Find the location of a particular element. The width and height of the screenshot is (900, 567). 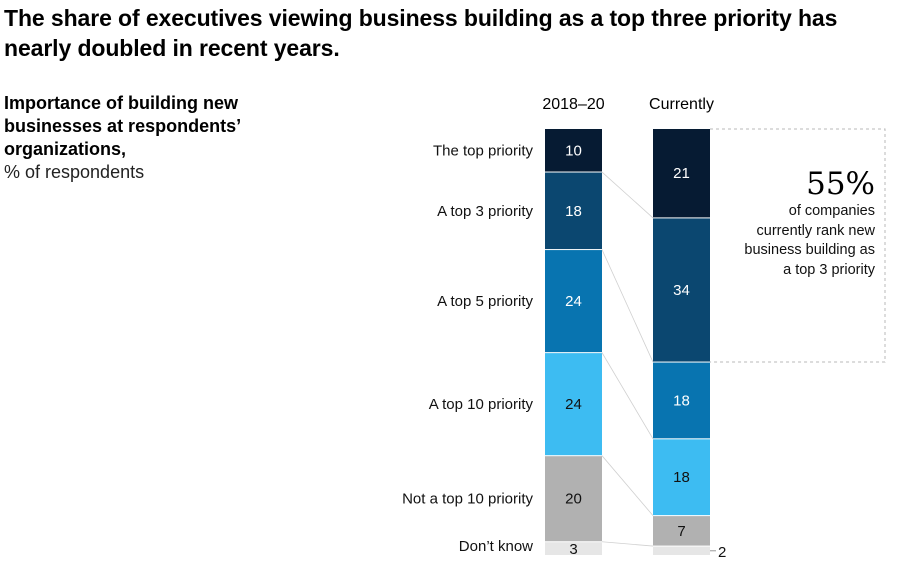

value-label-a-top-10-priority-2018-20: 24 is located at coordinates (573, 404).